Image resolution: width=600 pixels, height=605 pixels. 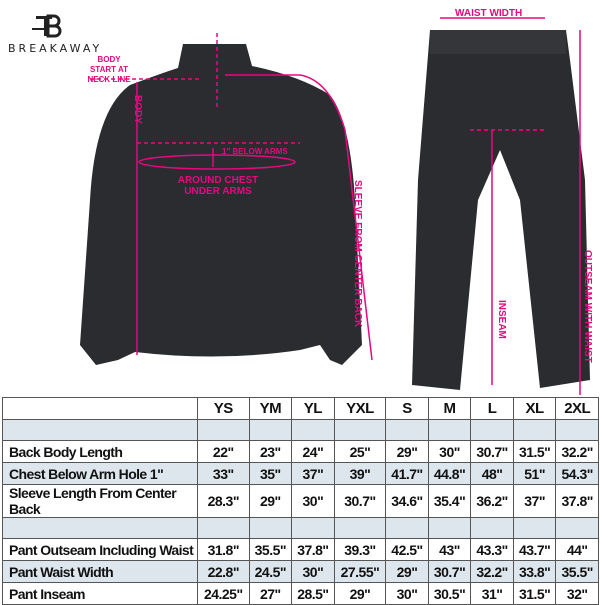 I want to click on row-label: Chest Below Arm Hole 1", so click(x=100, y=473).